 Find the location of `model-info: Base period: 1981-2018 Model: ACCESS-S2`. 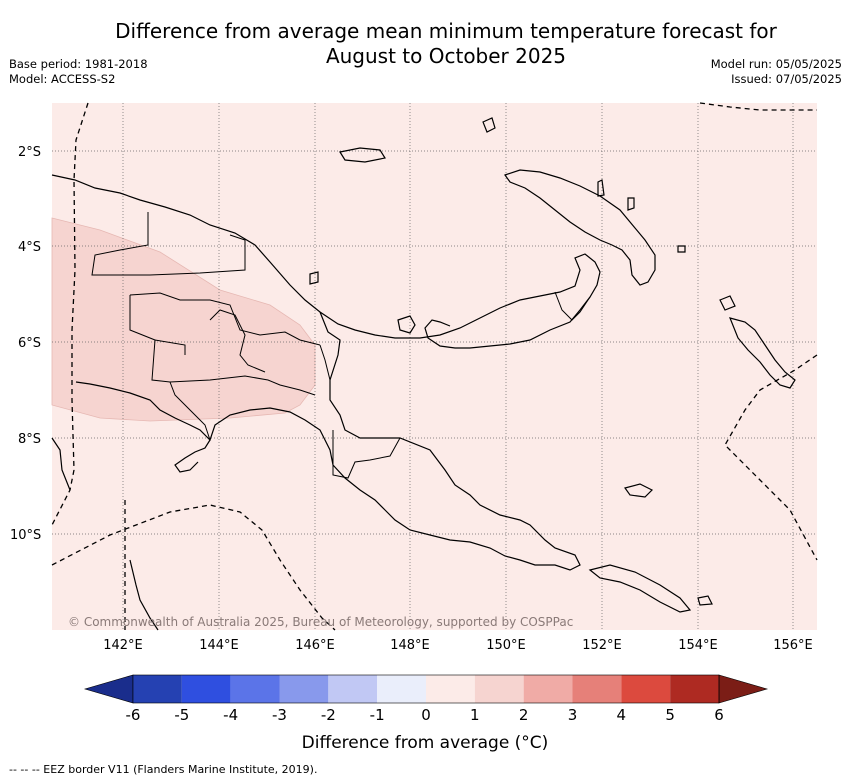

model-info: Base period: 1981-2018 Model: ACCESS-S2 is located at coordinates (78, 72).